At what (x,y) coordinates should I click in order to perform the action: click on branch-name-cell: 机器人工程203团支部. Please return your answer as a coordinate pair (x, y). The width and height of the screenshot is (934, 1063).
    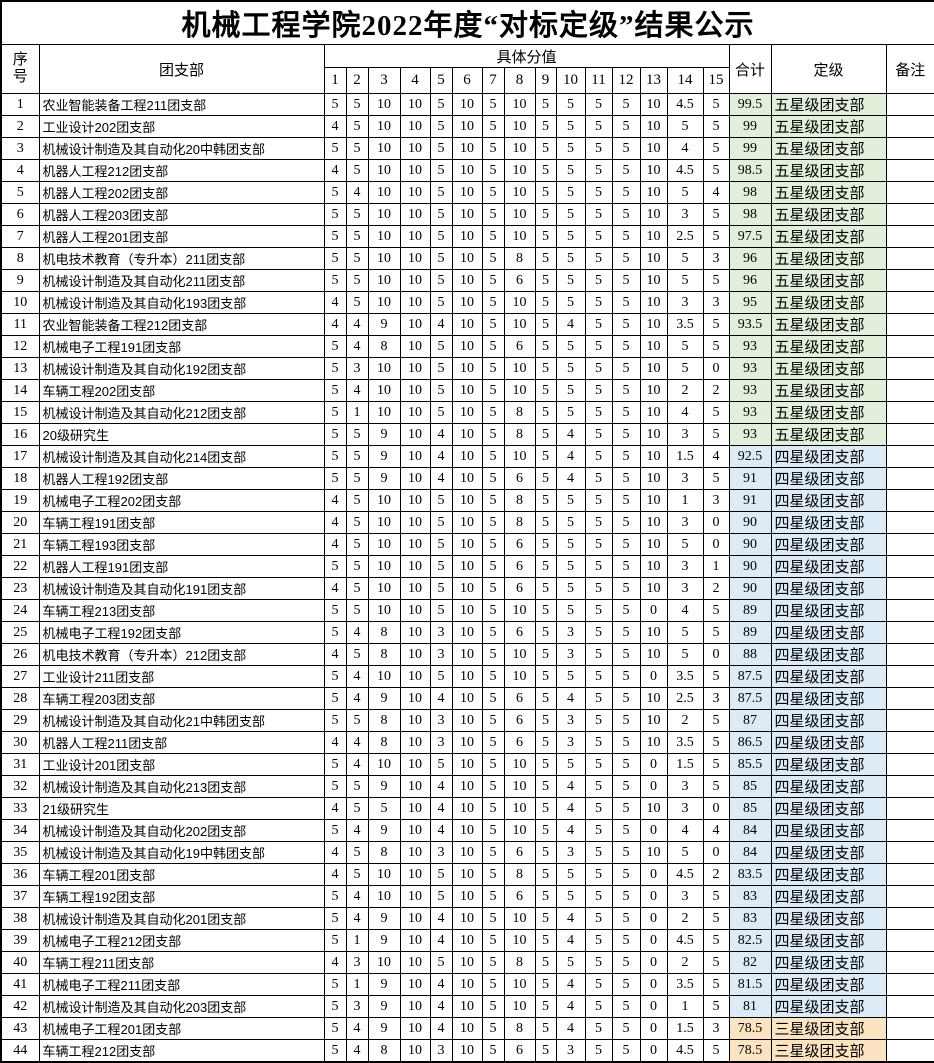
    Looking at the image, I should click on (181, 214).